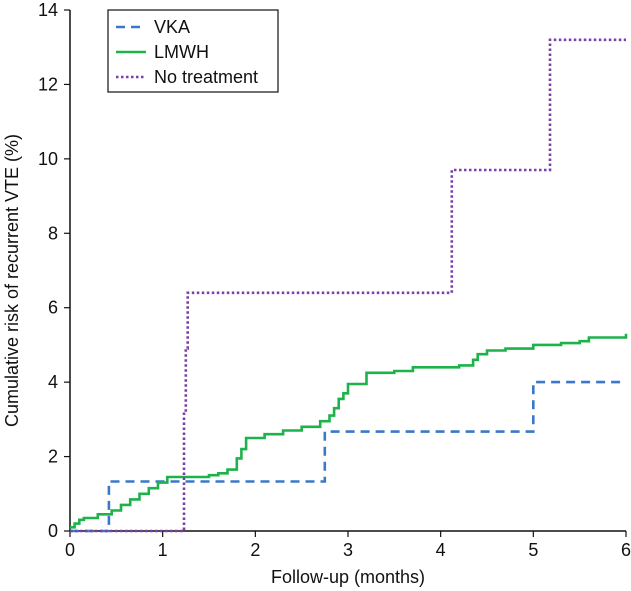 Image resolution: width=631 pixels, height=591 pixels. I want to click on y-axis-title: Cumulative risk of recurrent VTE (%), so click(12, 280).